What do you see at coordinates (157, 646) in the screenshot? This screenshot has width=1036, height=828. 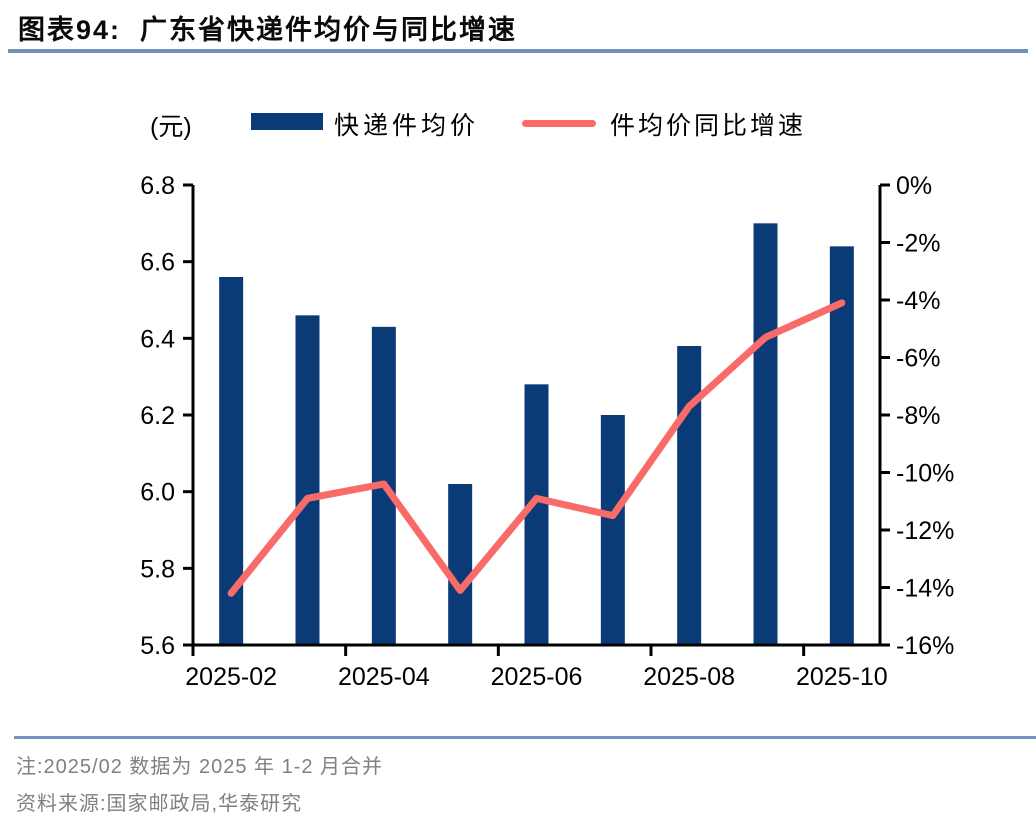 I see `left-tick-label: 5.6` at bounding box center [157, 646].